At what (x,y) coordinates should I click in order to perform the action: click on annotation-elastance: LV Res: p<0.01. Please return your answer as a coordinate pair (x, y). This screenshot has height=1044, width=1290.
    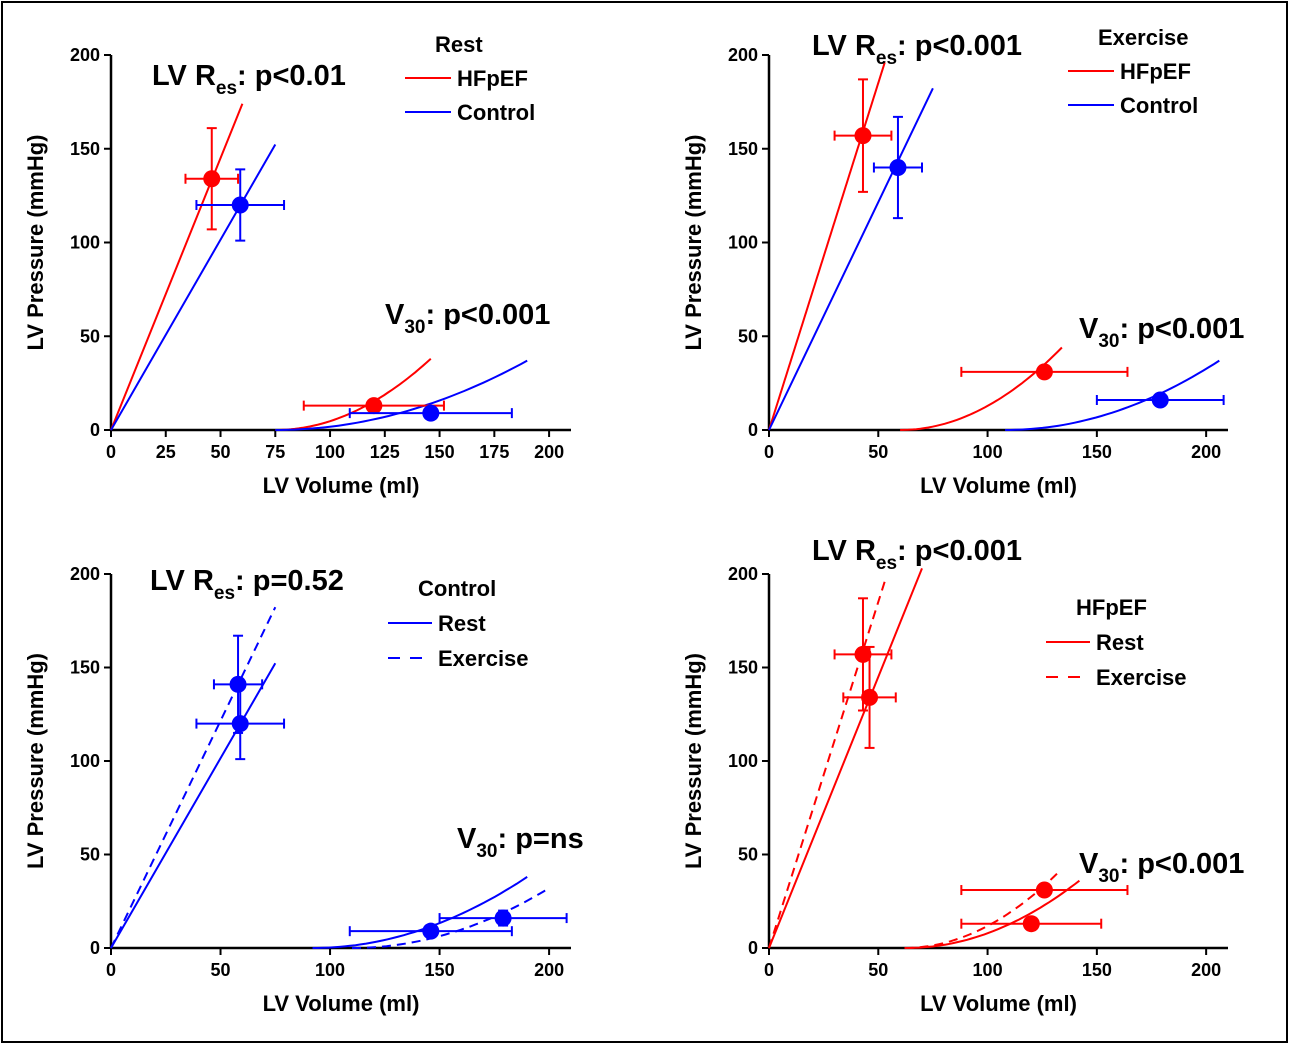
    Looking at the image, I should click on (249, 79).